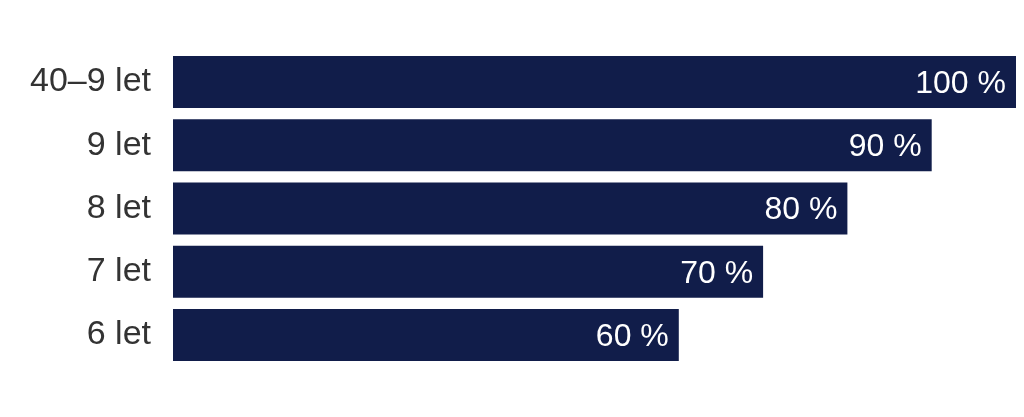 This screenshot has width=1024, height=417. What do you see at coordinates (717, 271) in the screenshot?
I see `data-label: 70 %` at bounding box center [717, 271].